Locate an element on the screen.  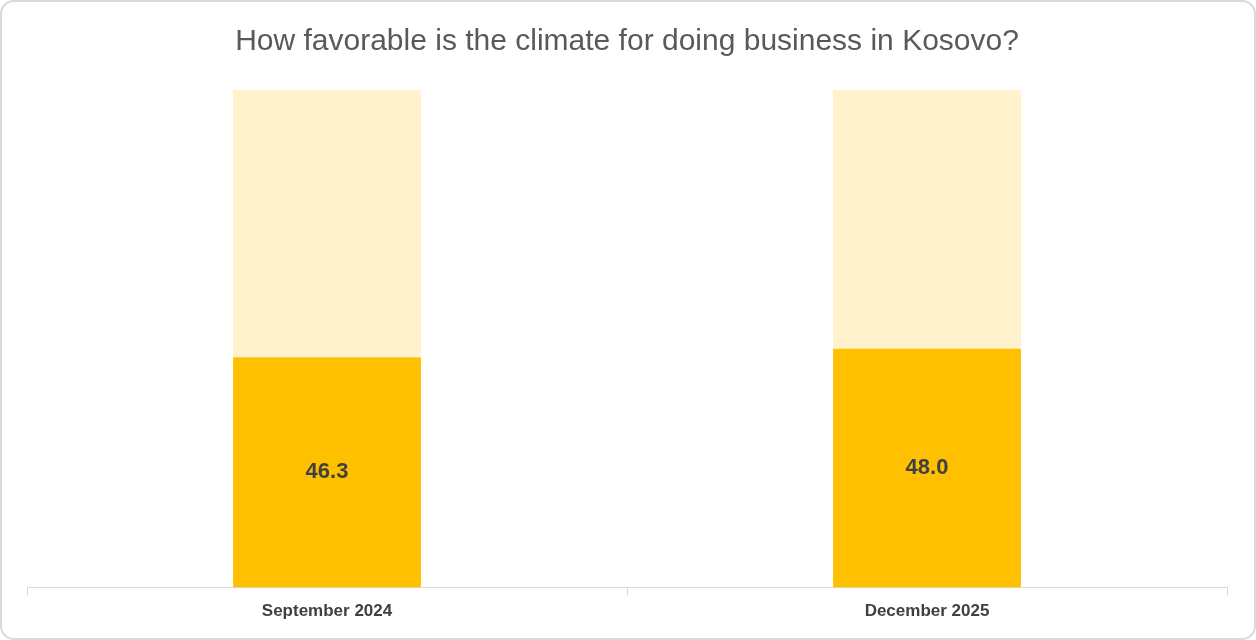
x-tick-label: December 2025 is located at coordinates (927, 611).